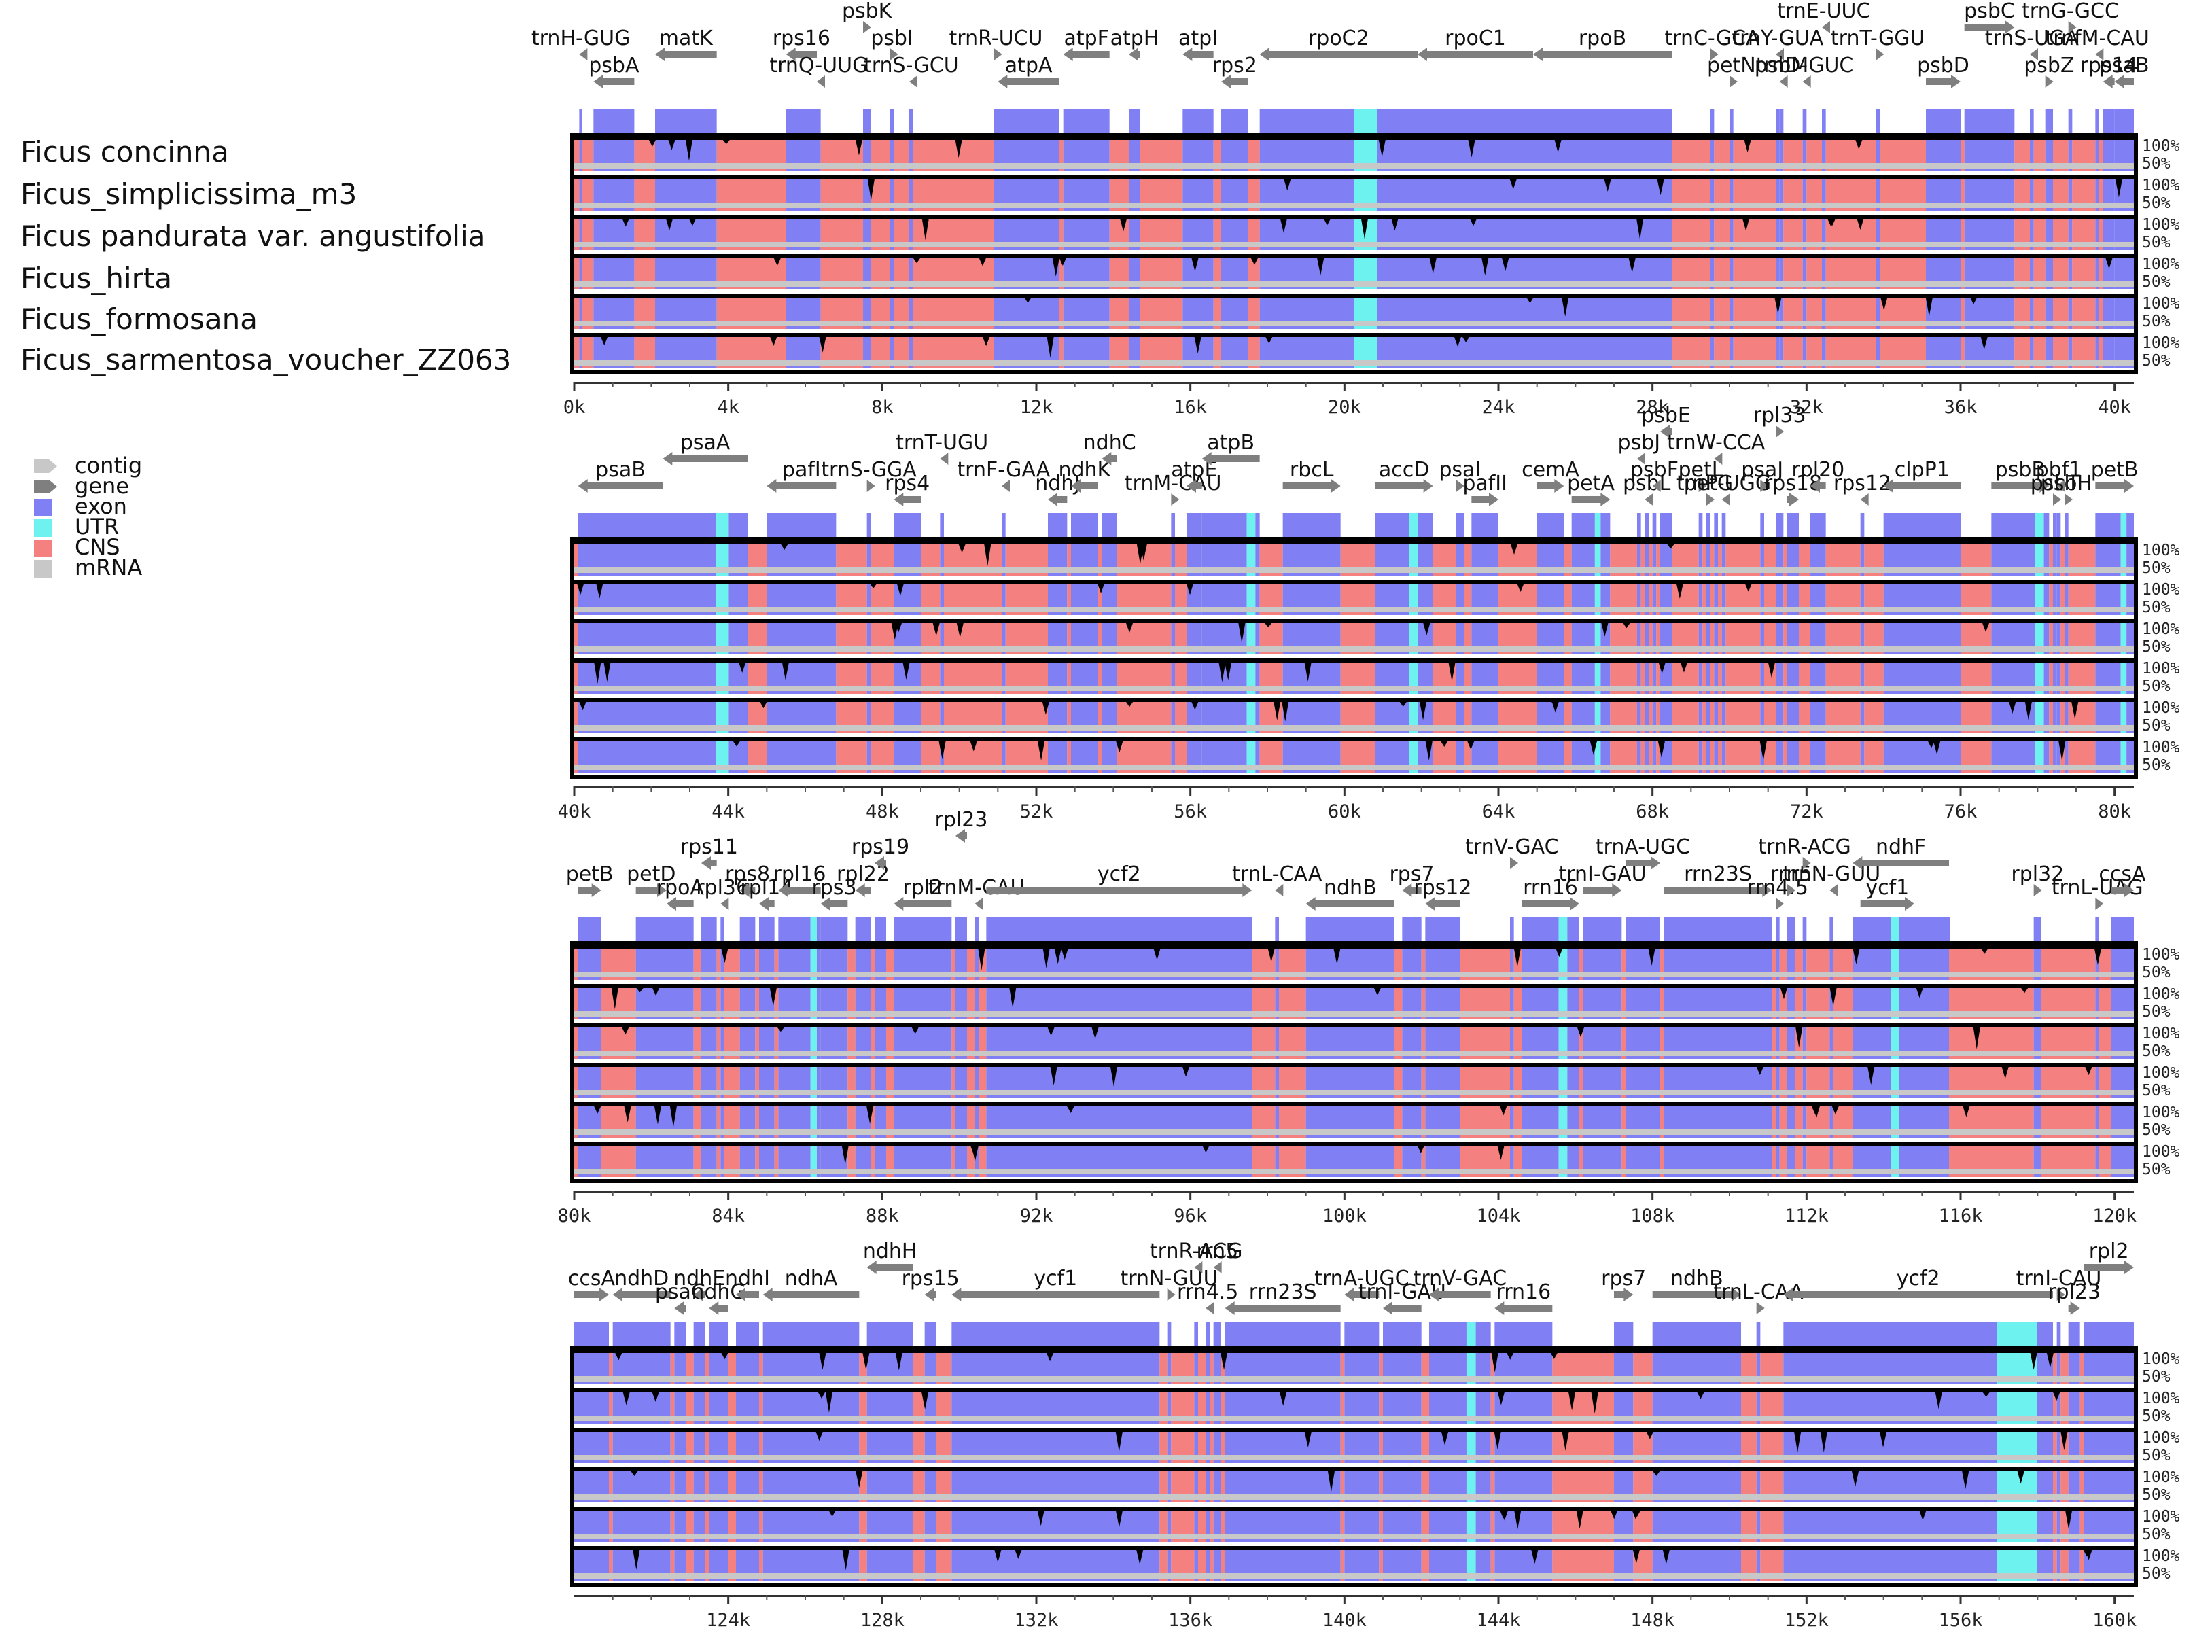 This screenshot has height=1652, width=2212. I want to click on gene-label: rps7, so click(1411, 874).